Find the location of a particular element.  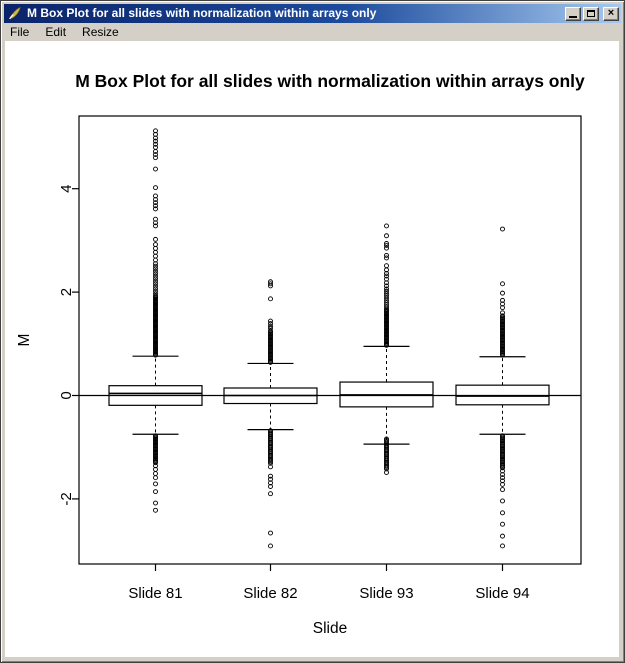

plot-y-label: M is located at coordinates (24, 340).